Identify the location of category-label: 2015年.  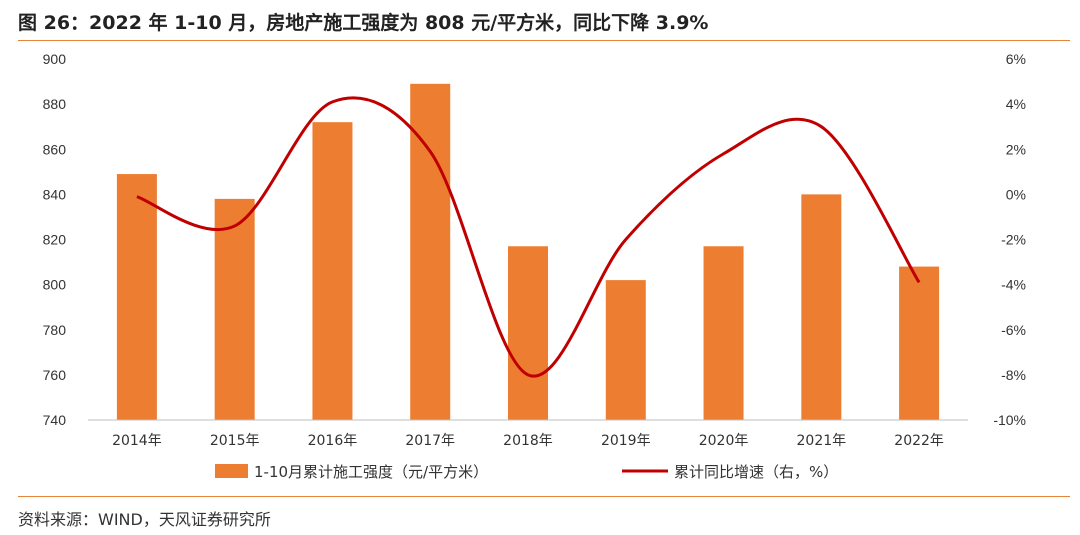
(235, 441).